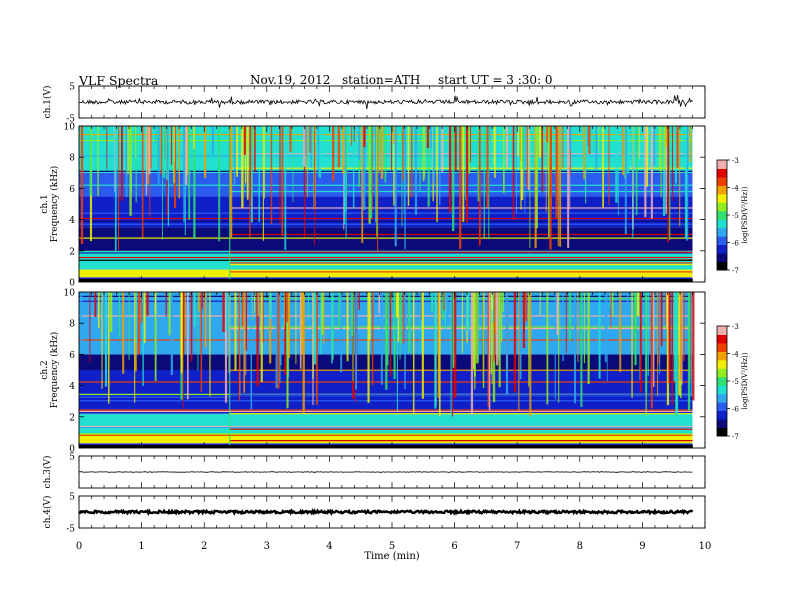  What do you see at coordinates (70, 294) in the screenshot?
I see `y-tick-label: 10` at bounding box center [70, 294].